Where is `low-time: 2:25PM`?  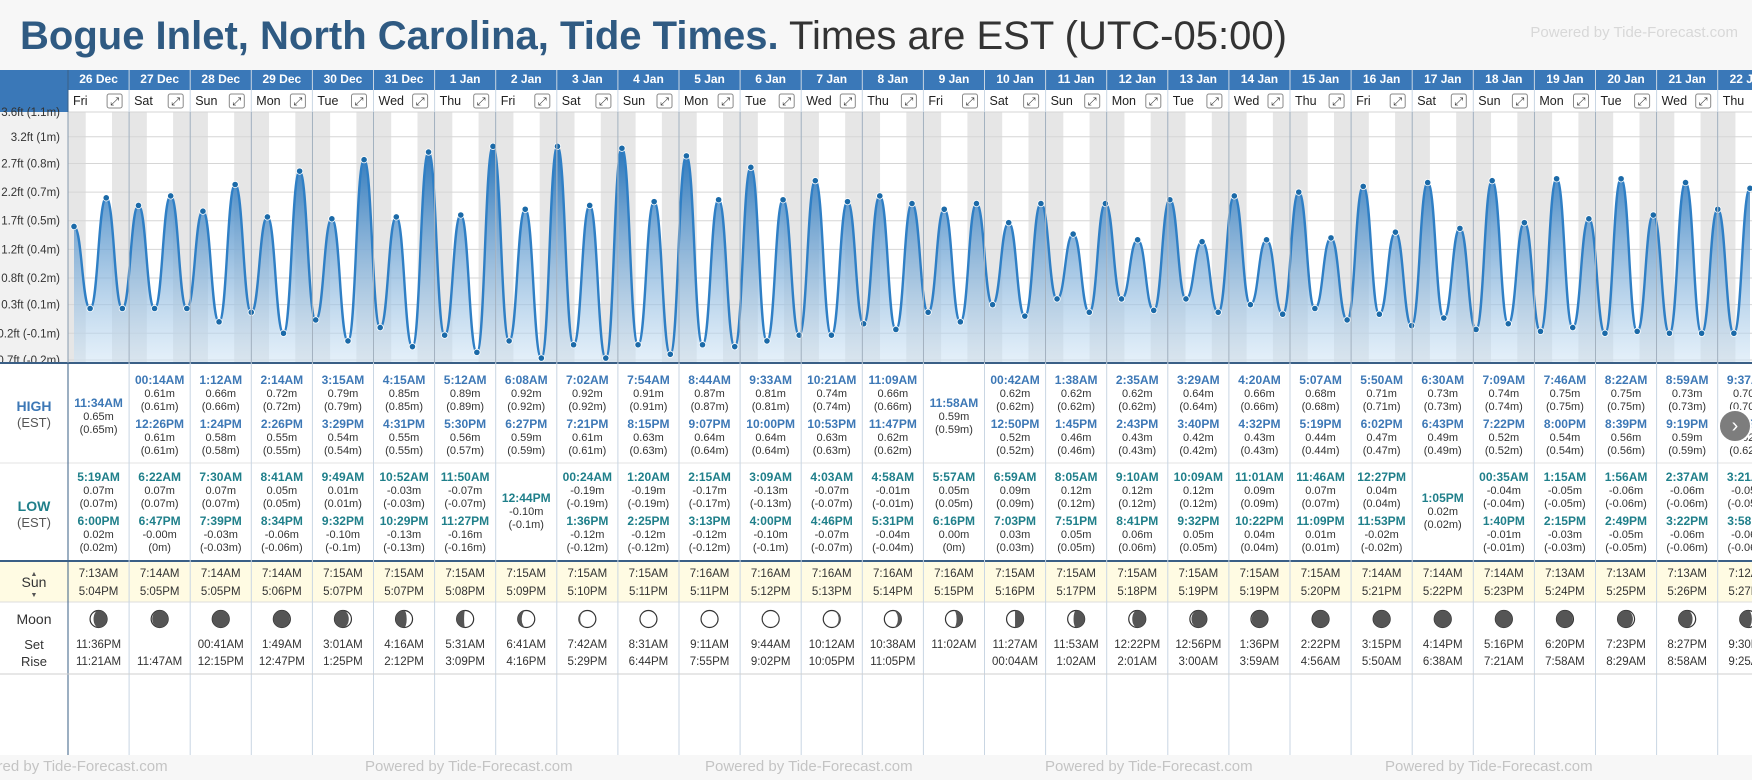 low-time: 2:25PM is located at coordinates (648, 521).